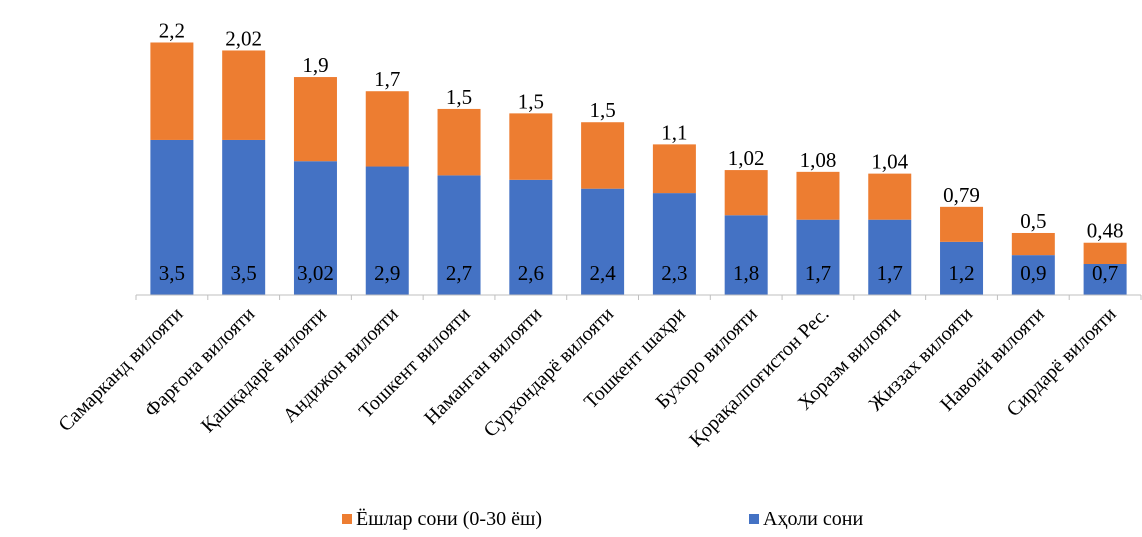 Image resolution: width=1142 pixels, height=537 pixels. Describe the element at coordinates (961, 195) in the screenshot. I see `data-label-youth: 0,79` at that location.